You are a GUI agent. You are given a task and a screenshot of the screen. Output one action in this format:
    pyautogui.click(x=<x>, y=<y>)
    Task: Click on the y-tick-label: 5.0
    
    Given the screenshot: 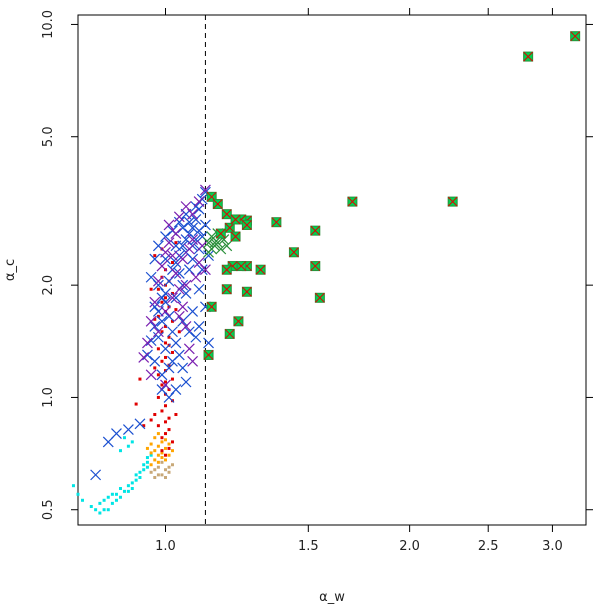 What is the action you would take?
    pyautogui.click(x=48, y=136)
    